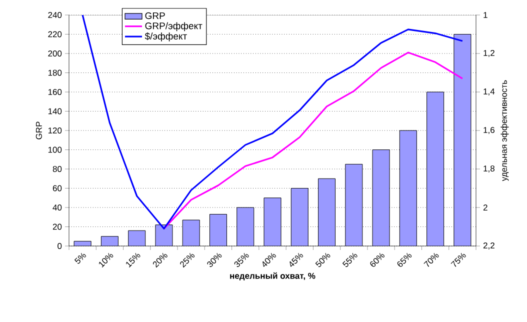 The image size is (527, 322). What do you see at coordinates (214, 260) in the screenshot?
I see `x-tick-label: 30%` at bounding box center [214, 260].